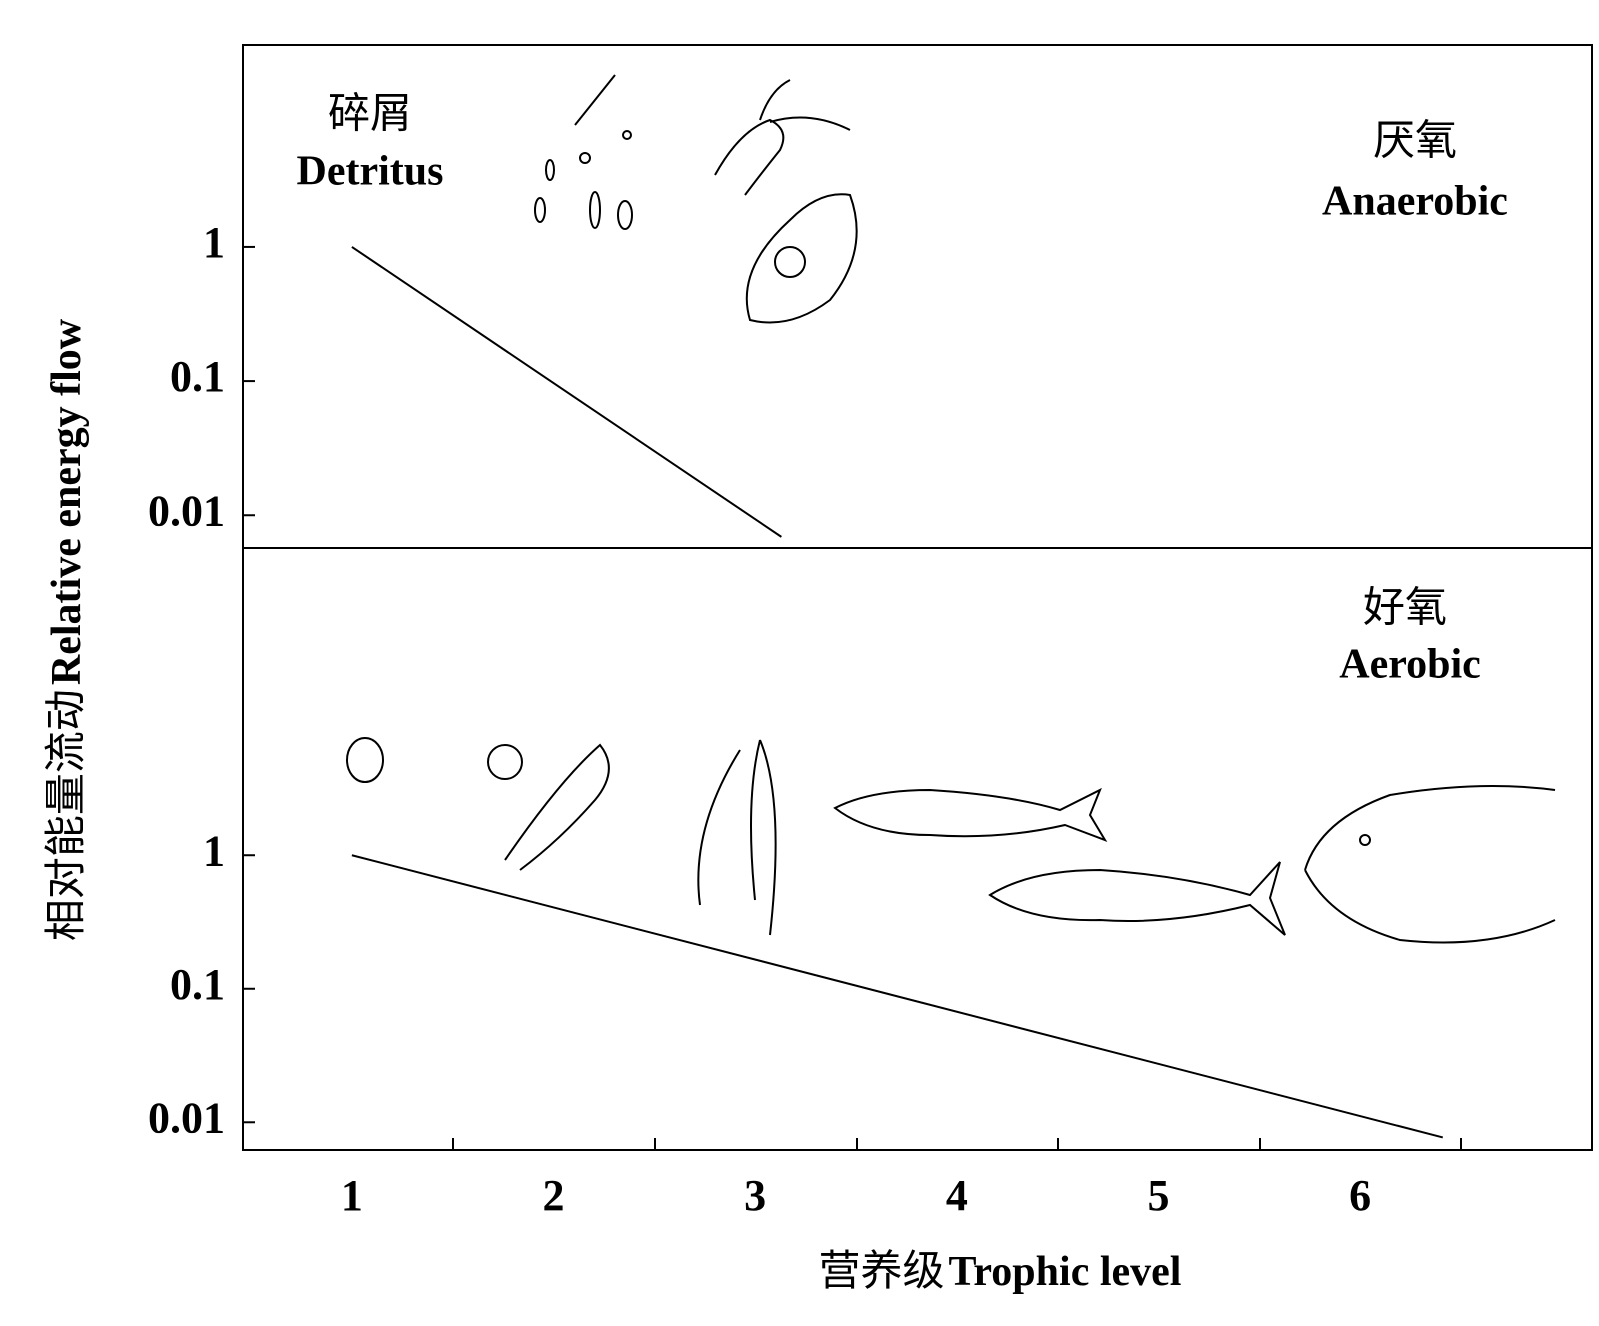  What do you see at coordinates (1410, 665) in the screenshot?
I see `panel-label: Aerobic` at bounding box center [1410, 665].